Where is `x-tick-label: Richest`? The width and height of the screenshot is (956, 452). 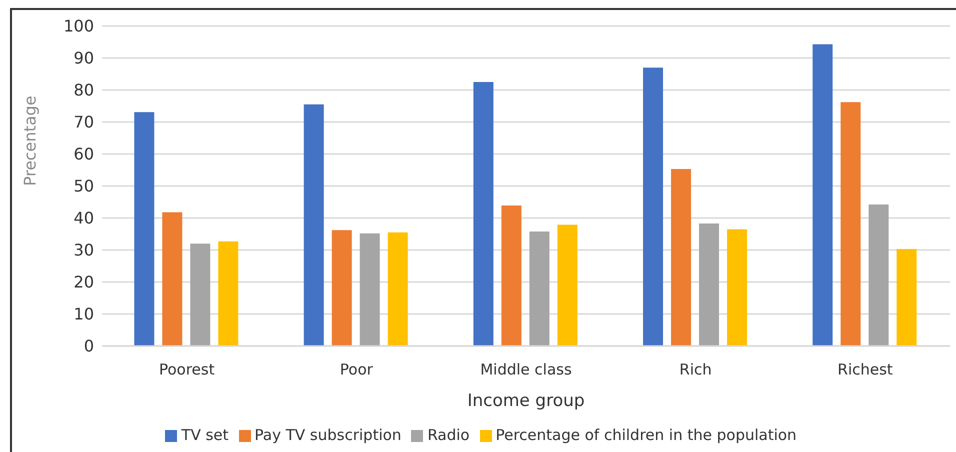
x-tick-label: Richest is located at coordinates (865, 369).